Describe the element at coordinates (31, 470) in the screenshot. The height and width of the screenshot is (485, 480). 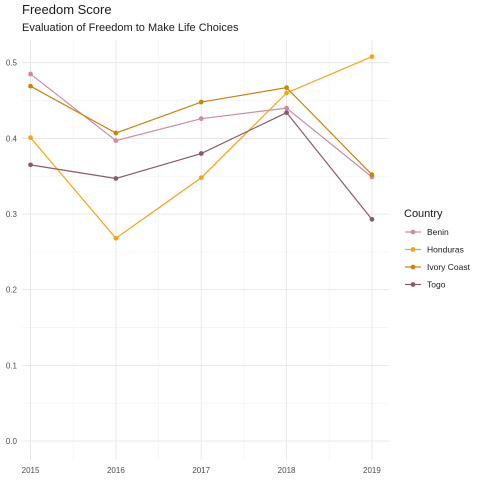
I see `x-tick-label: 2015` at that location.